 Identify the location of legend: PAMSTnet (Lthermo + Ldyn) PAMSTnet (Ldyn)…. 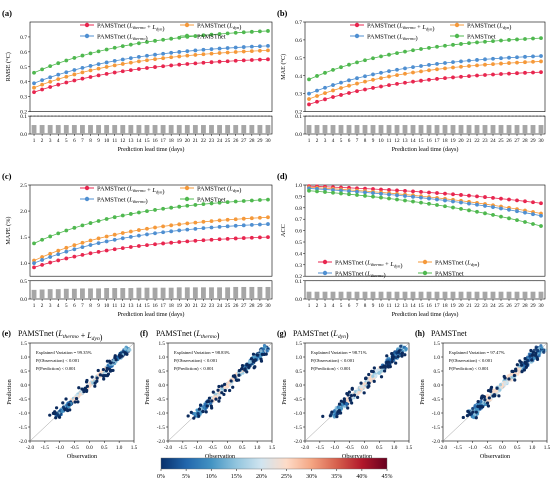
(398, 269).